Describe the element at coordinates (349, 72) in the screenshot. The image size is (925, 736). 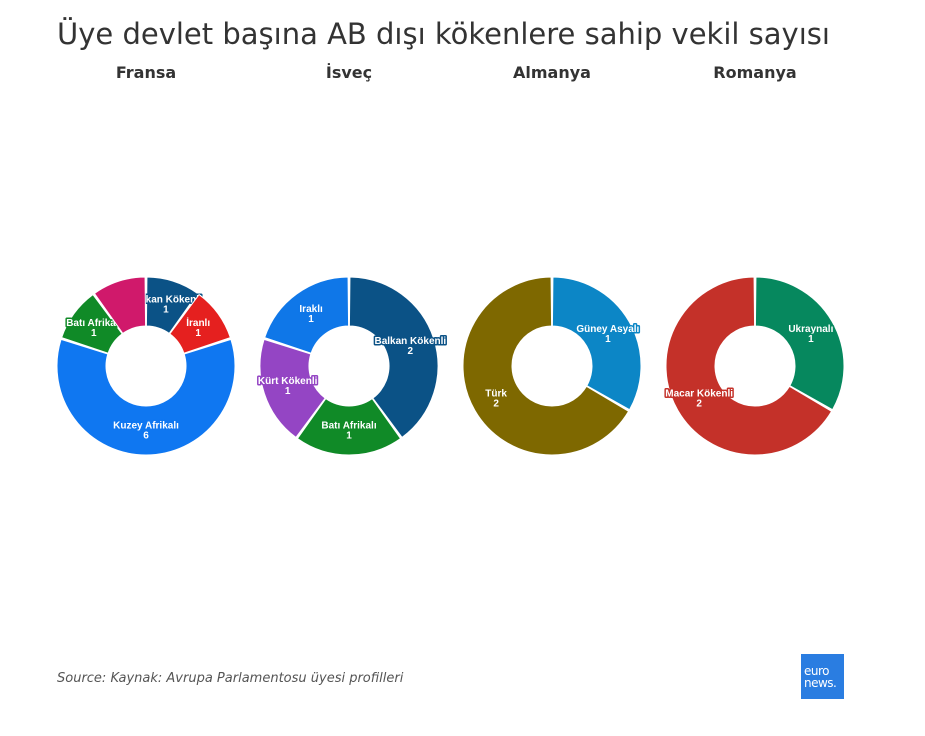
I see `panel-title: İsveç` at that location.